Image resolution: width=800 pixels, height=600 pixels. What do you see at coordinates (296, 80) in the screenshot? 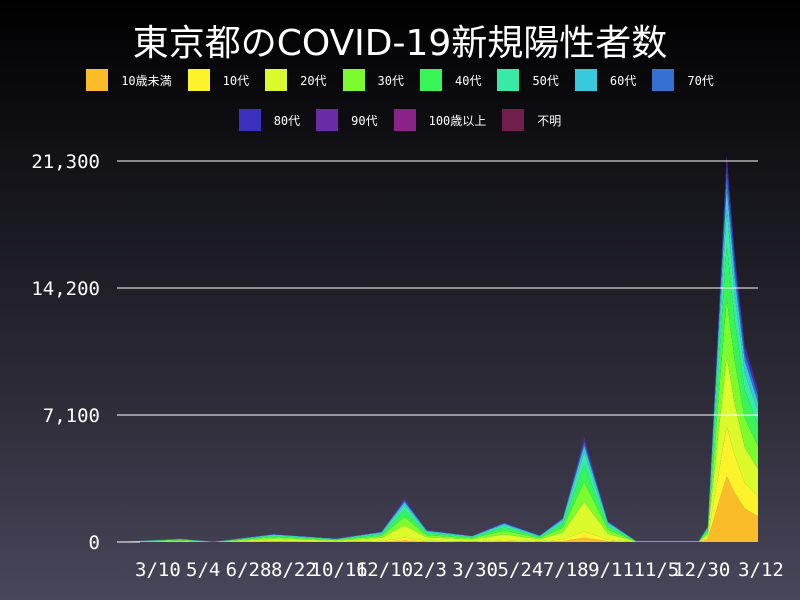
I see `legend-item: 20代` at bounding box center [296, 80].